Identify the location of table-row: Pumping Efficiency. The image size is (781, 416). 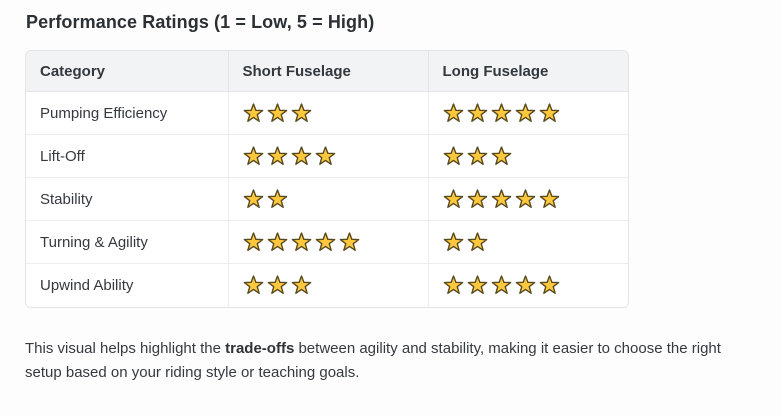
(327, 113).